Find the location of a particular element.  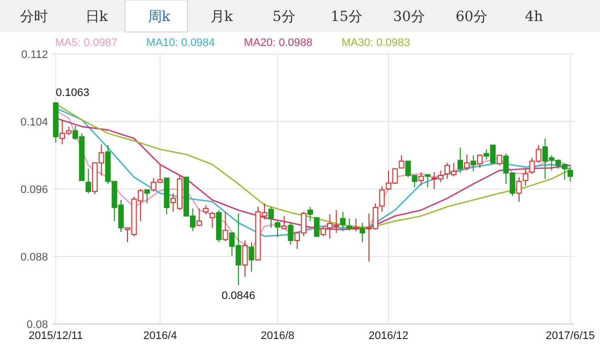

y-tick-label: 0.104 is located at coordinates (34, 122).